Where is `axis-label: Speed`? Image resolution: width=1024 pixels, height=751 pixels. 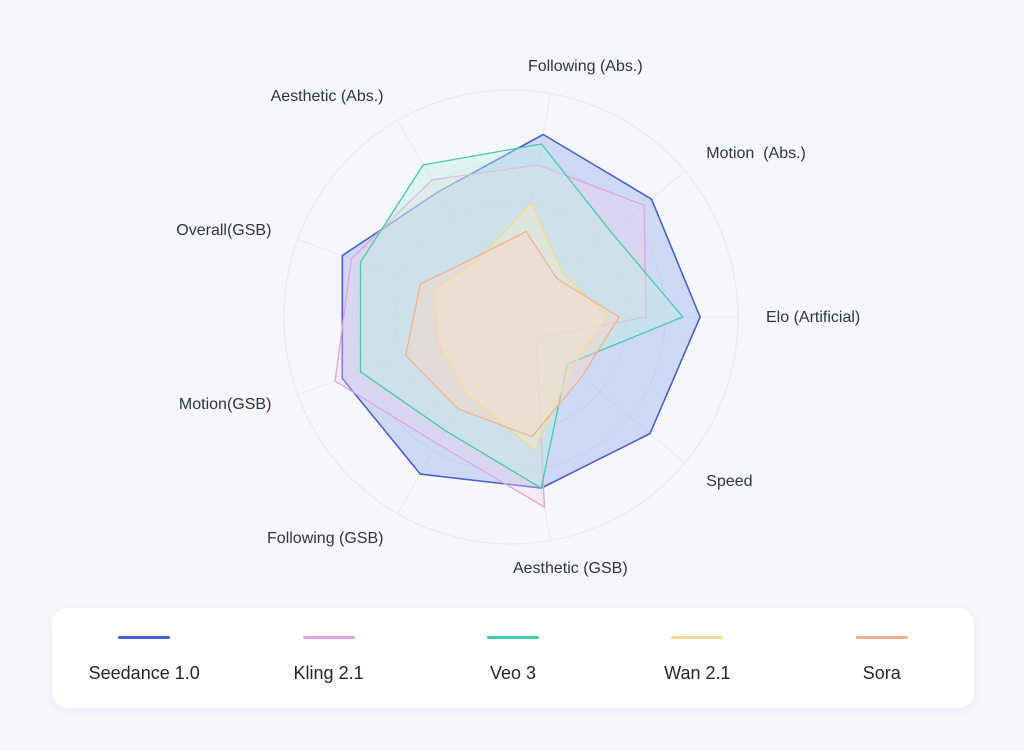 axis-label: Speed is located at coordinates (729, 481).